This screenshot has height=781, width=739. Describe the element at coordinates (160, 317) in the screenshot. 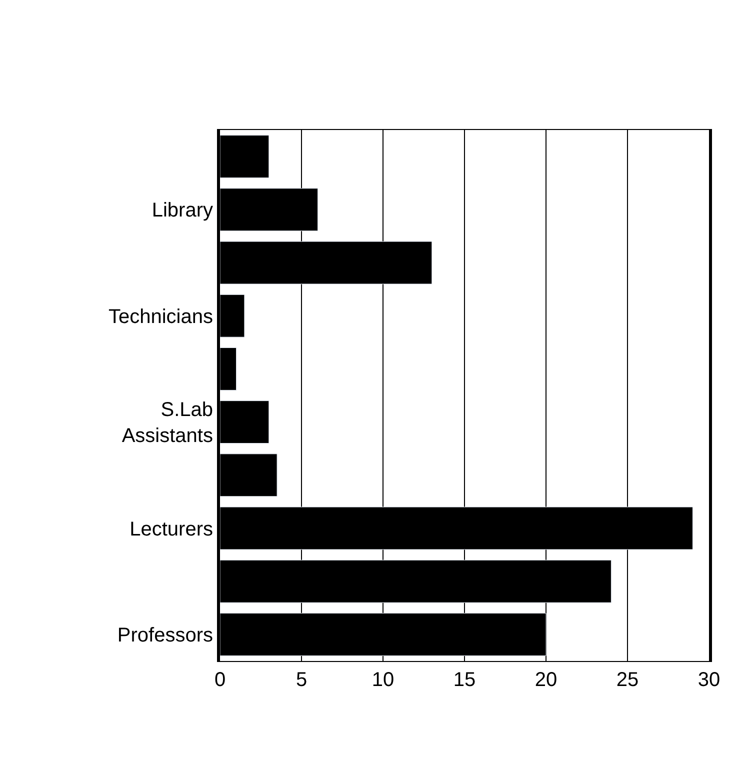

I see `y-tick-label: Technicians` at that location.